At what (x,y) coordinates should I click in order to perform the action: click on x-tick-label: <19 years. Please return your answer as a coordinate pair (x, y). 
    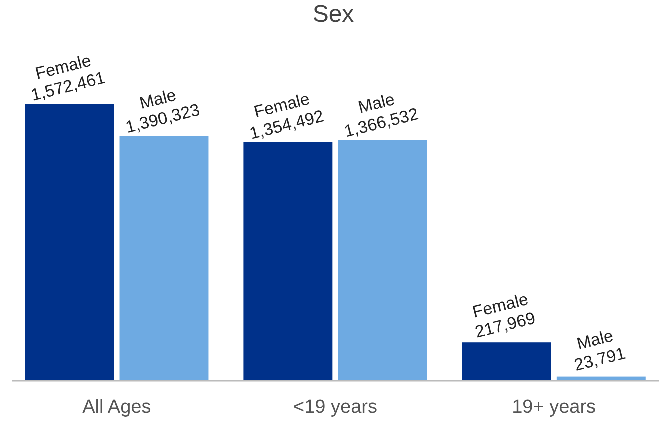
    Looking at the image, I should click on (336, 407).